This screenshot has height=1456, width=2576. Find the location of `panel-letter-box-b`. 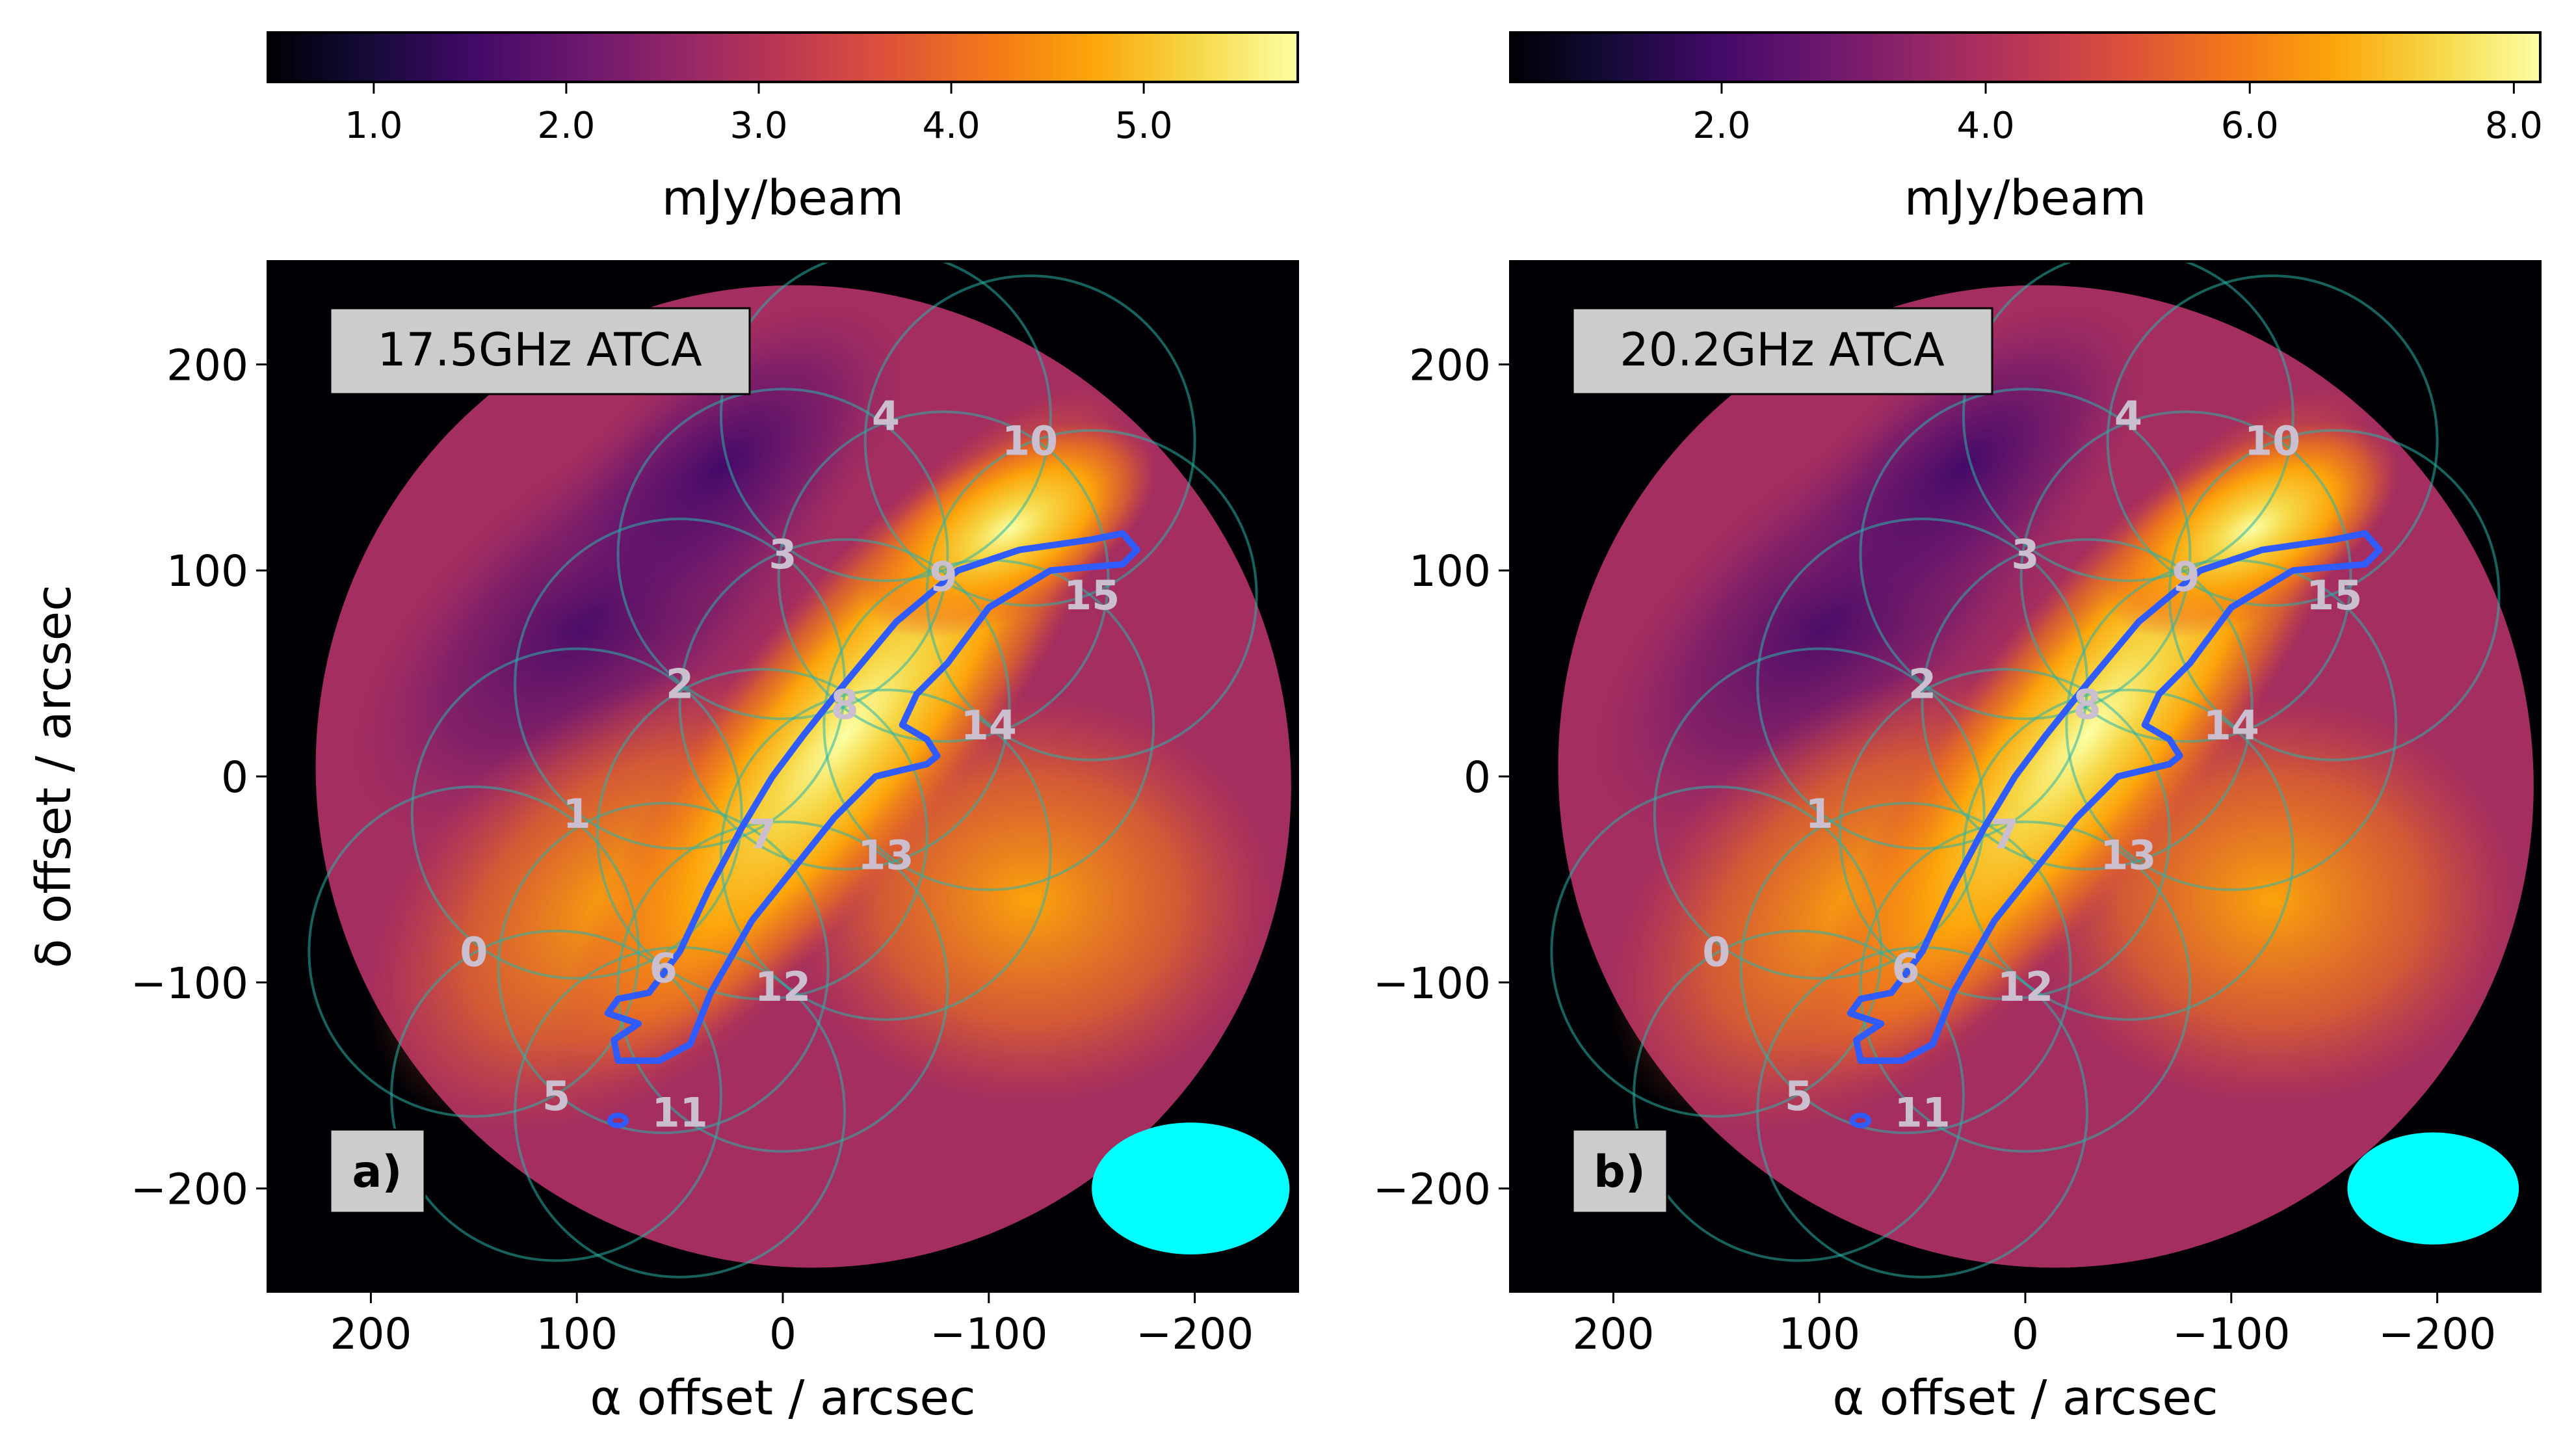

panel-letter-box-b is located at coordinates (1619, 1171).